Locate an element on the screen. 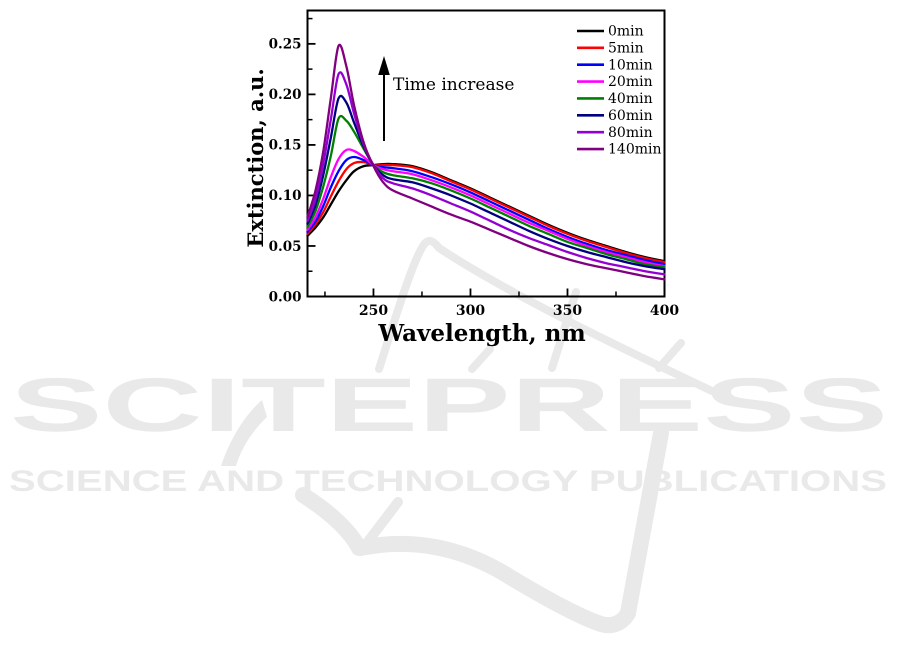  watermark-wordmark: SCITEPRESS is located at coordinates (449, 405).